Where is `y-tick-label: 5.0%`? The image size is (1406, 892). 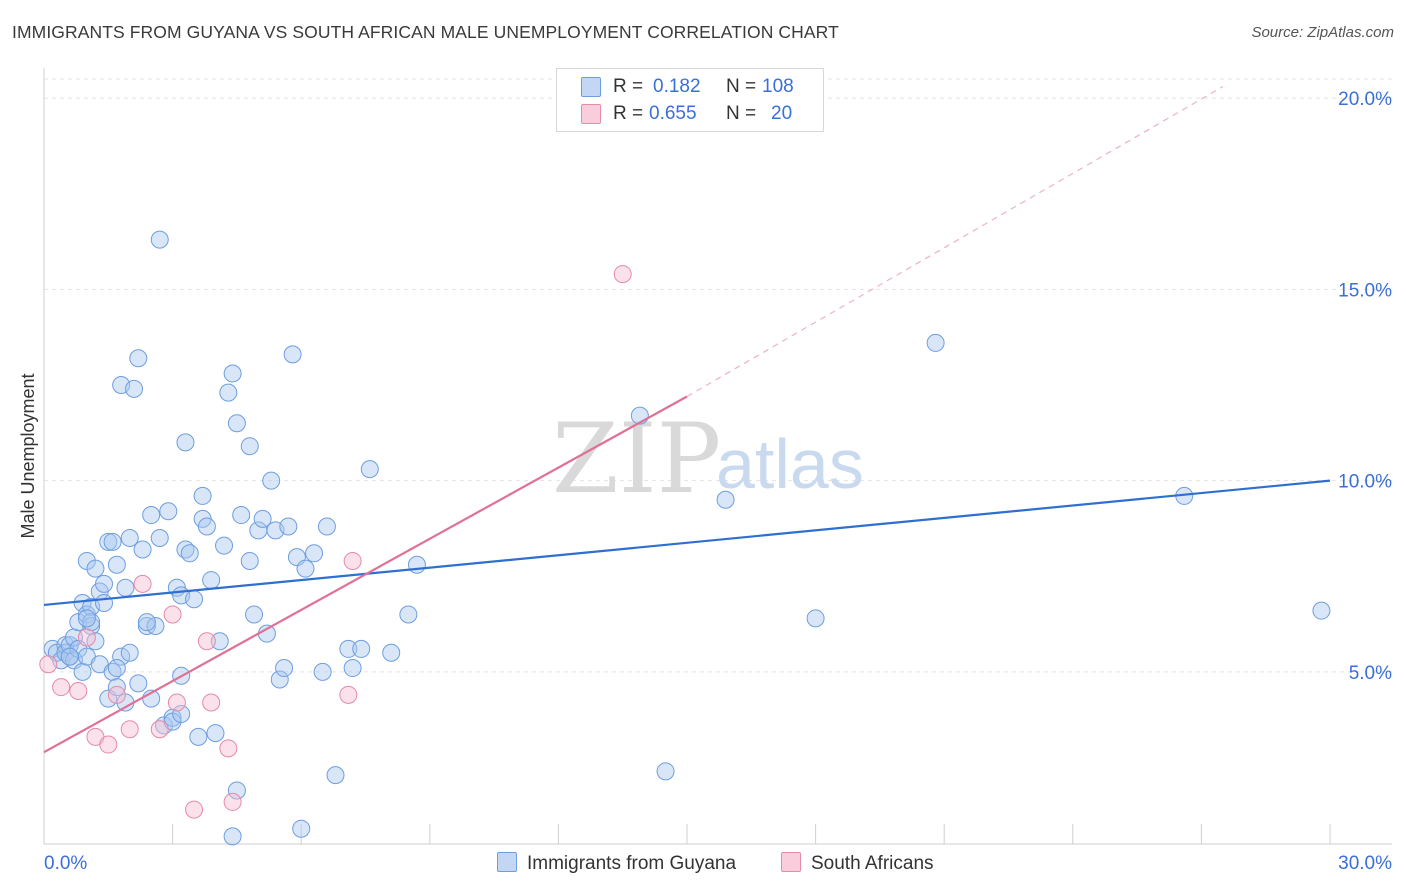 y-tick-label: 5.0% is located at coordinates (1370, 673).